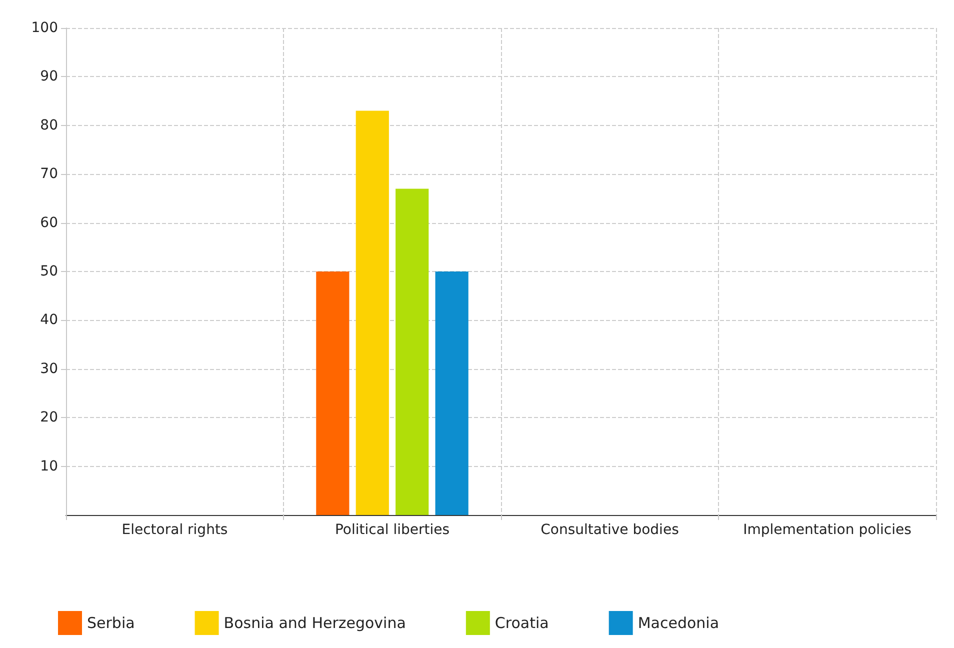 Image resolution: width=954 pixels, height=648 pixels. I want to click on x-tick-label: Implementation policies, so click(827, 530).